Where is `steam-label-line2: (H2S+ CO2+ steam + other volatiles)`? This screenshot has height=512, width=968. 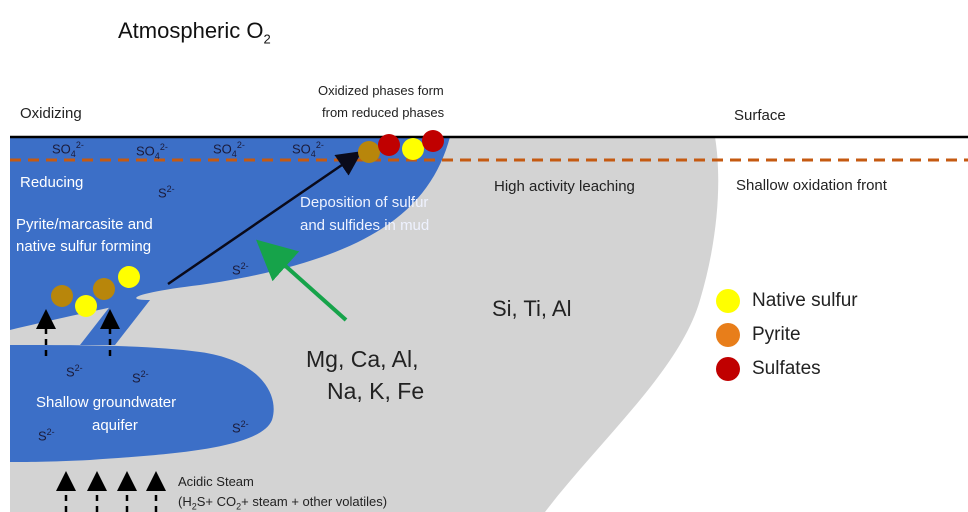 steam-label-line2: (H2S+ CO2+ steam + other volatiles) is located at coordinates (283, 503).